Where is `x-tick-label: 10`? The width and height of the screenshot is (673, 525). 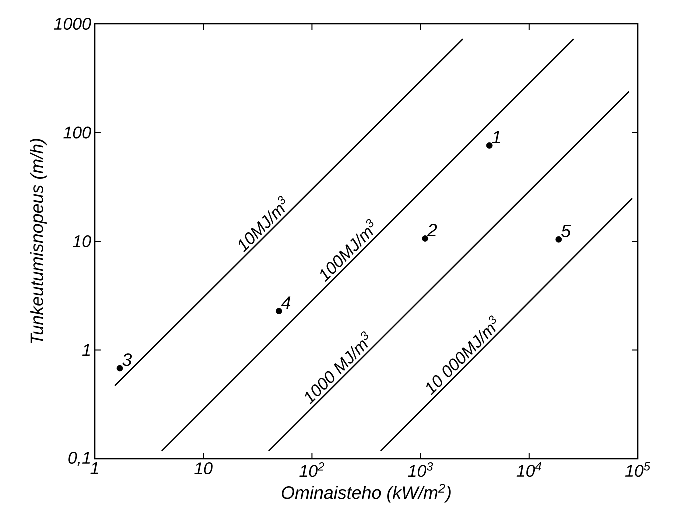
x-tick-label: 10 is located at coordinates (203, 468).